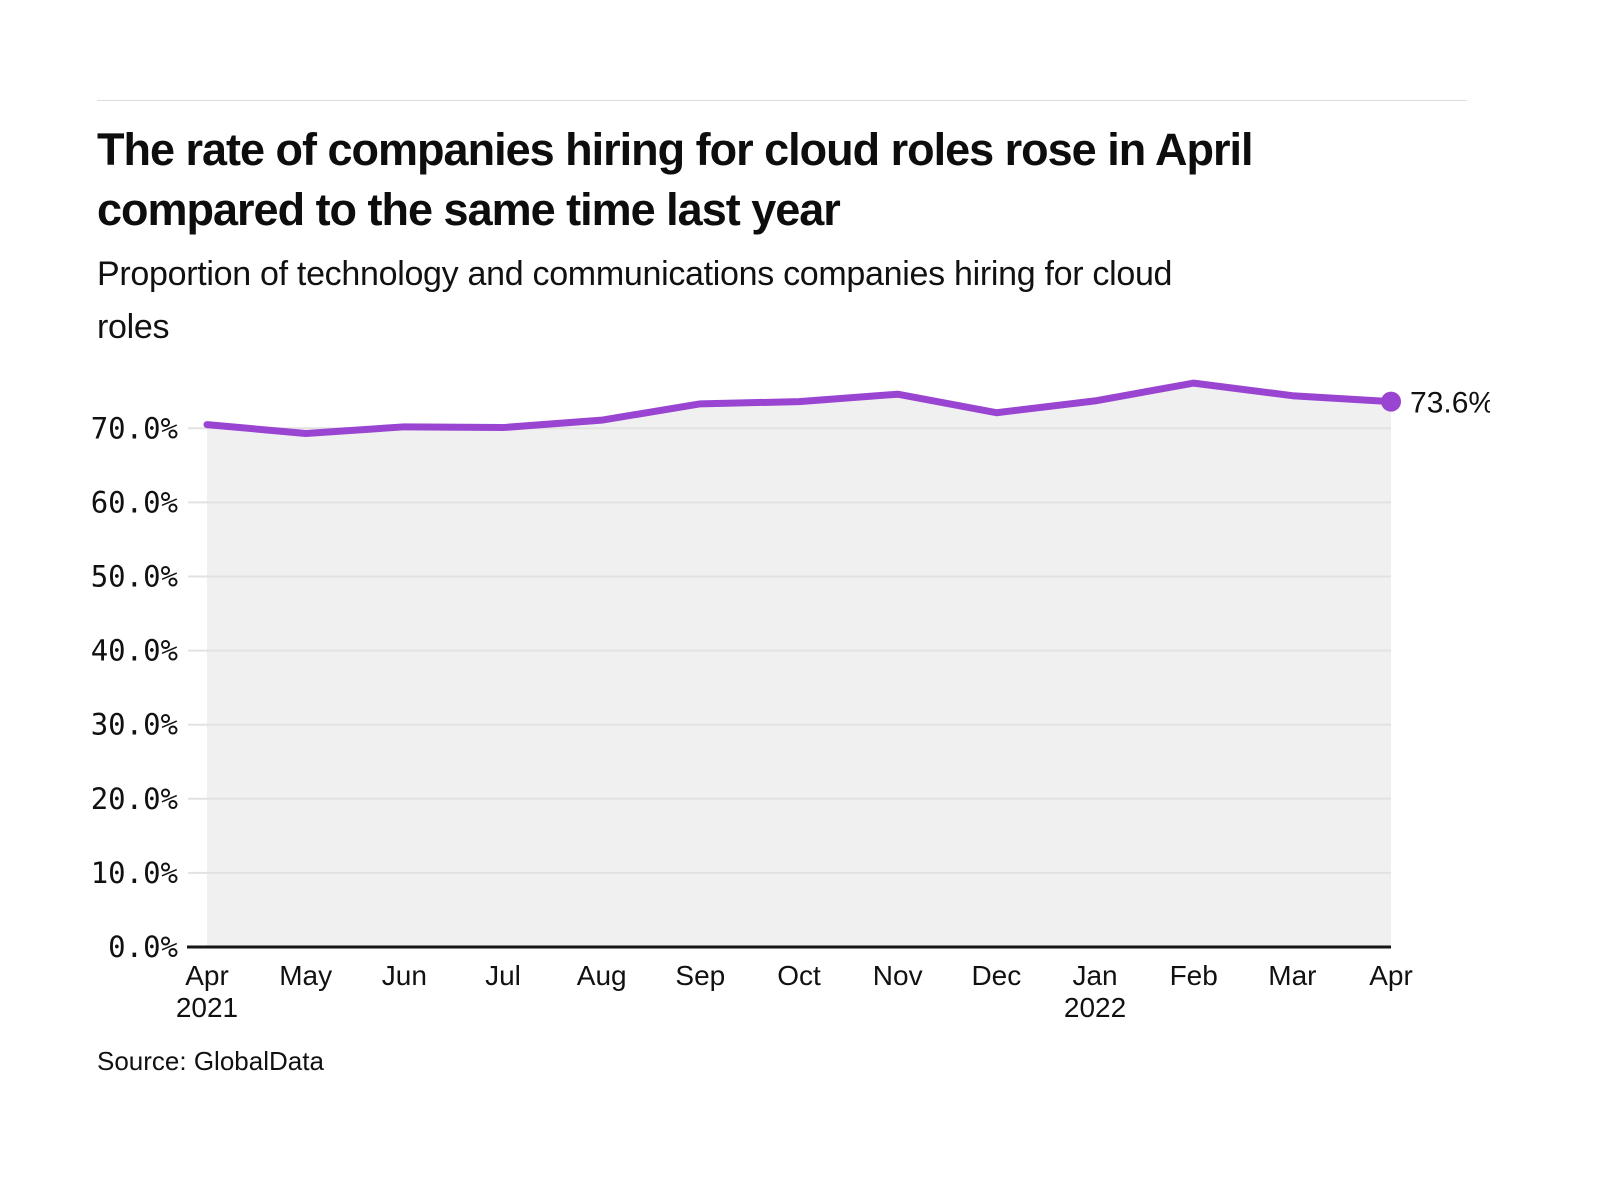  Describe the element at coordinates (799, 408) in the screenshot. I see `data-line` at that location.